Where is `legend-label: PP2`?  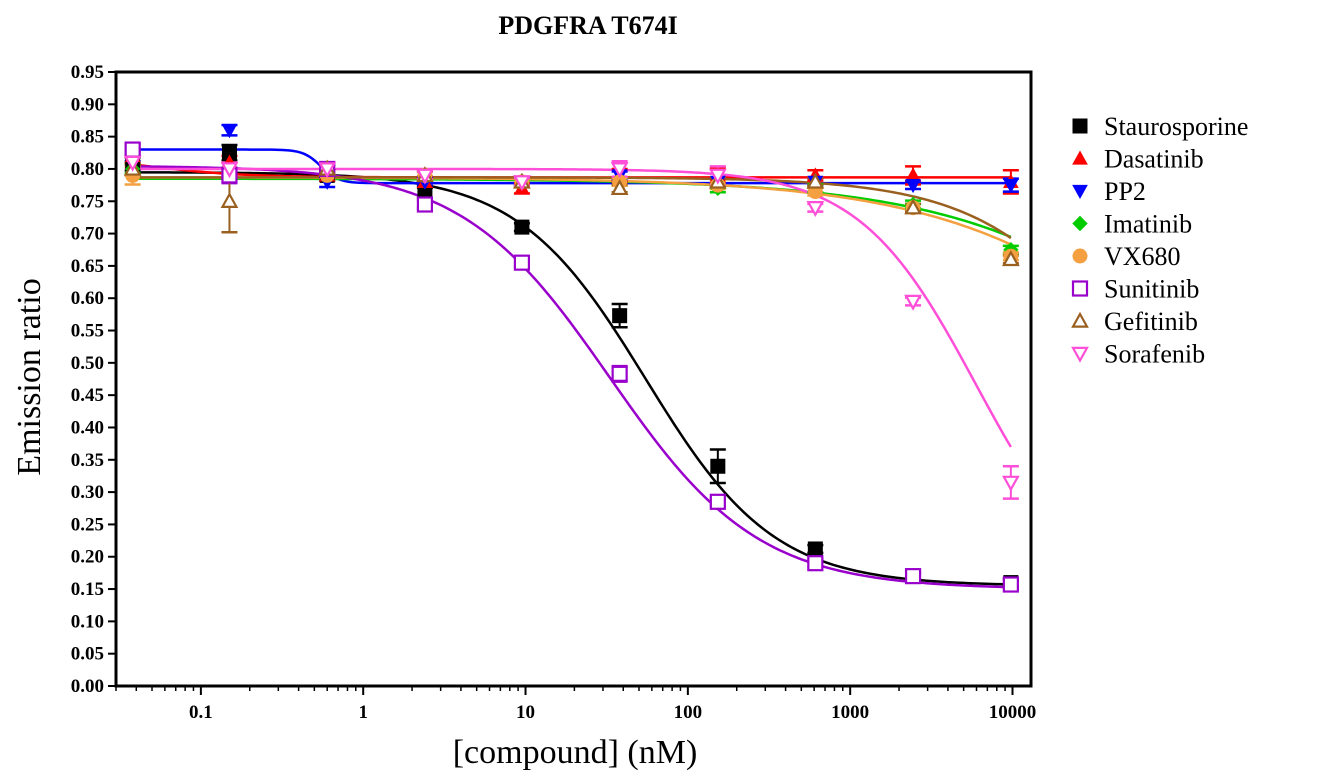
legend-label: PP2 is located at coordinates (1125, 191).